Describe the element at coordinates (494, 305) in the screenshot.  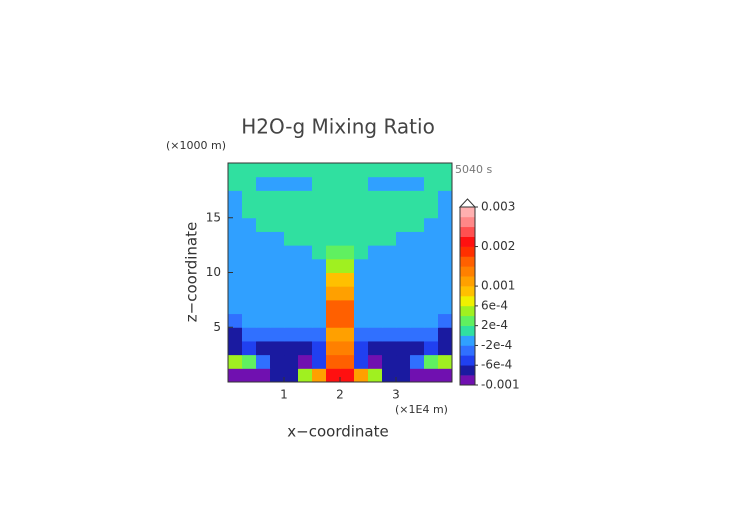
I see `colorbar-tick-label: 6e-4` at that location.